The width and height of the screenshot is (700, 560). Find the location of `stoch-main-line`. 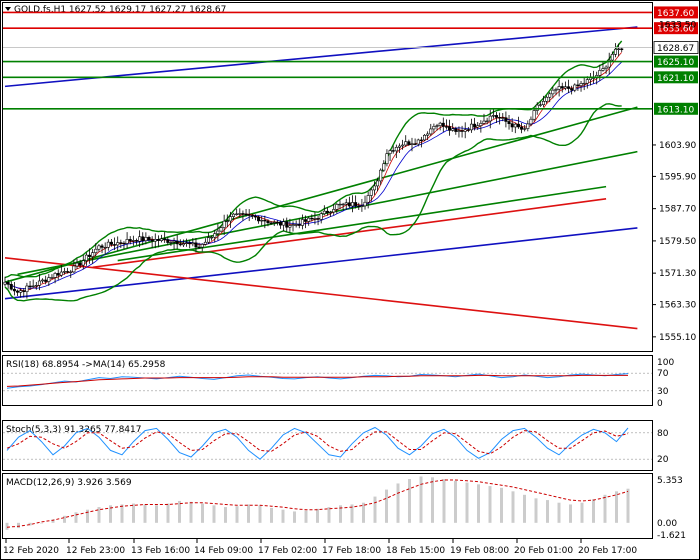

stoch-main-line is located at coordinates (317, 443).